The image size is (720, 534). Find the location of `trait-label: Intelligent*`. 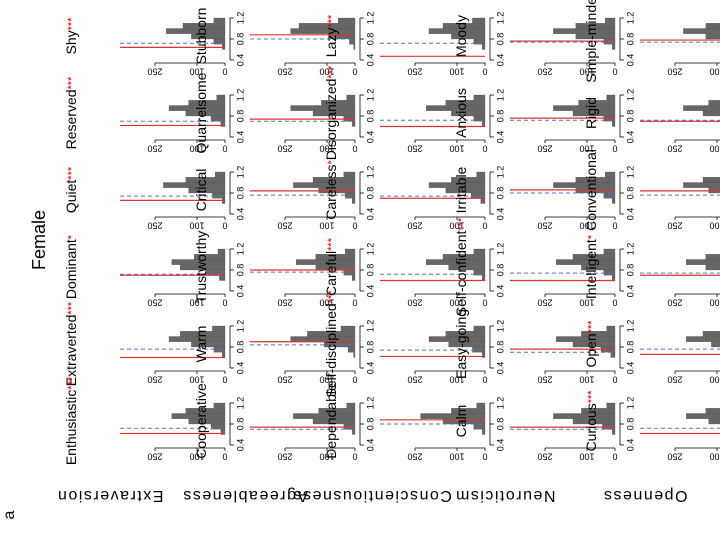

trait-label: Intelligent* is located at coordinates (591, 266).